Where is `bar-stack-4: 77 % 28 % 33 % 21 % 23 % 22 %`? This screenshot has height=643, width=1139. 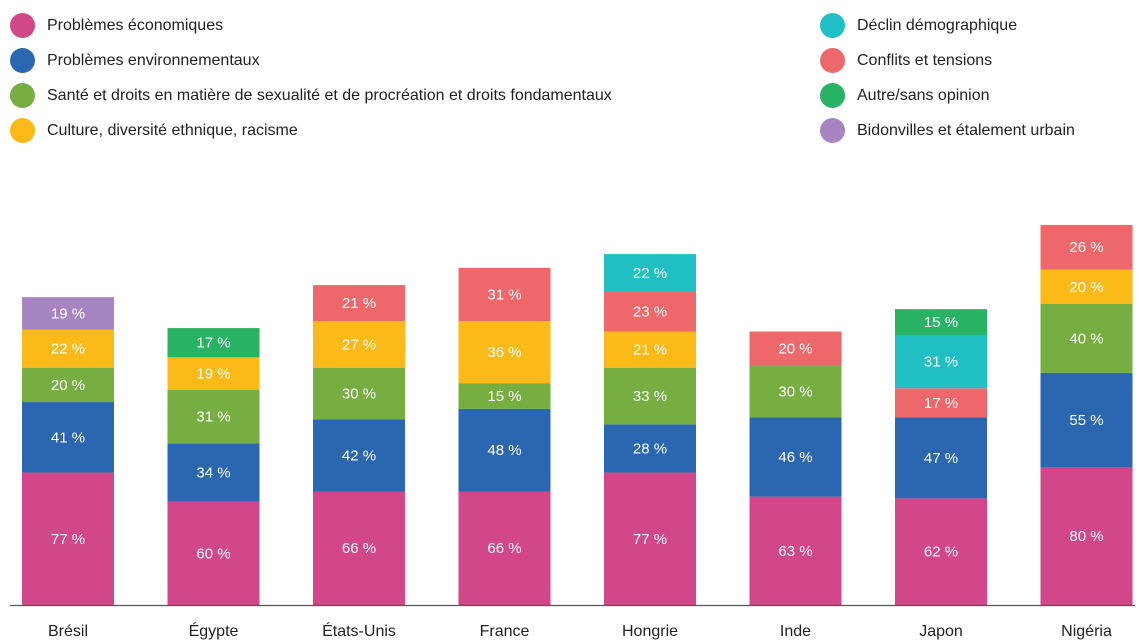
bar-stack-4: 77 % 28 % 33 % 21 % 23 % 22 % is located at coordinates (650, 429).